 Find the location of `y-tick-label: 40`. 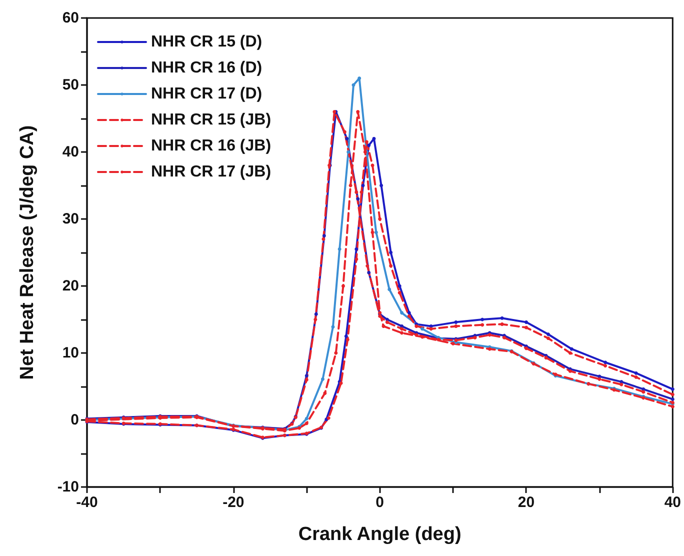

y-tick-label: 40 is located at coordinates (70, 152).